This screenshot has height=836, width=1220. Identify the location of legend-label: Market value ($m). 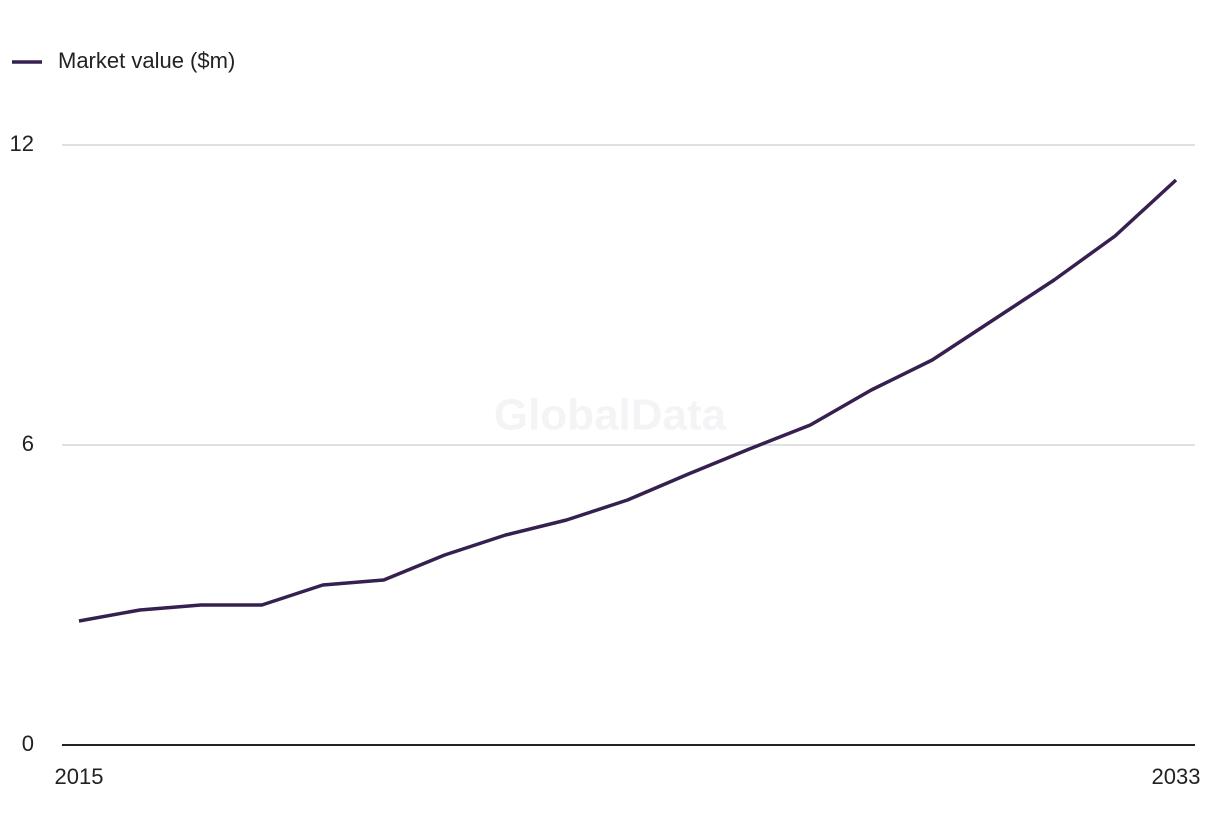
(146, 60).